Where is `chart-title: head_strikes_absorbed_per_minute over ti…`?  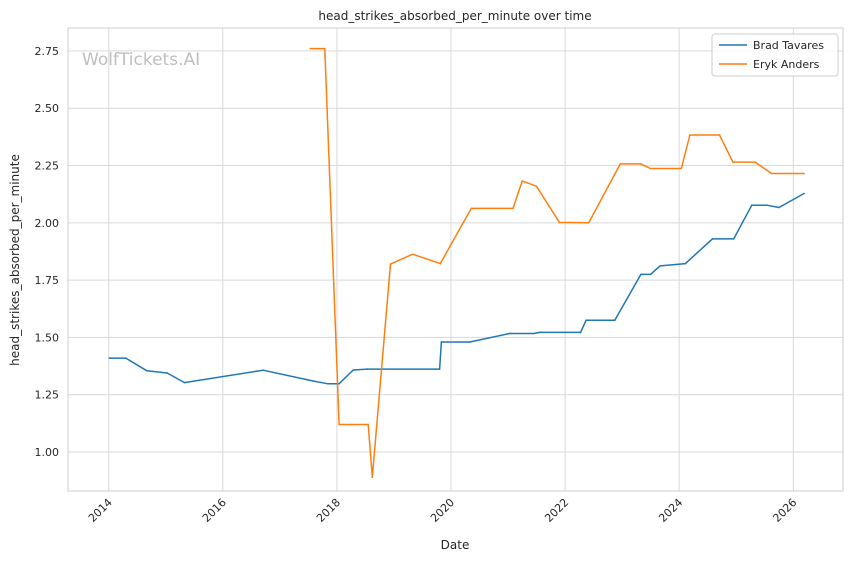
chart-title: head_strikes_absorbed_per_minute over ti… is located at coordinates (454, 16).